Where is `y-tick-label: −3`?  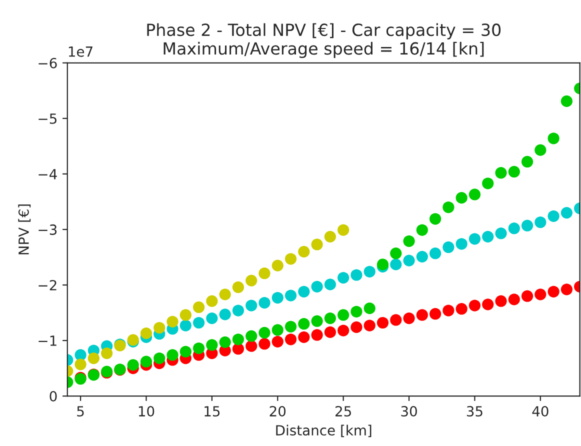
y-tick-label: −3 is located at coordinates (47, 229).